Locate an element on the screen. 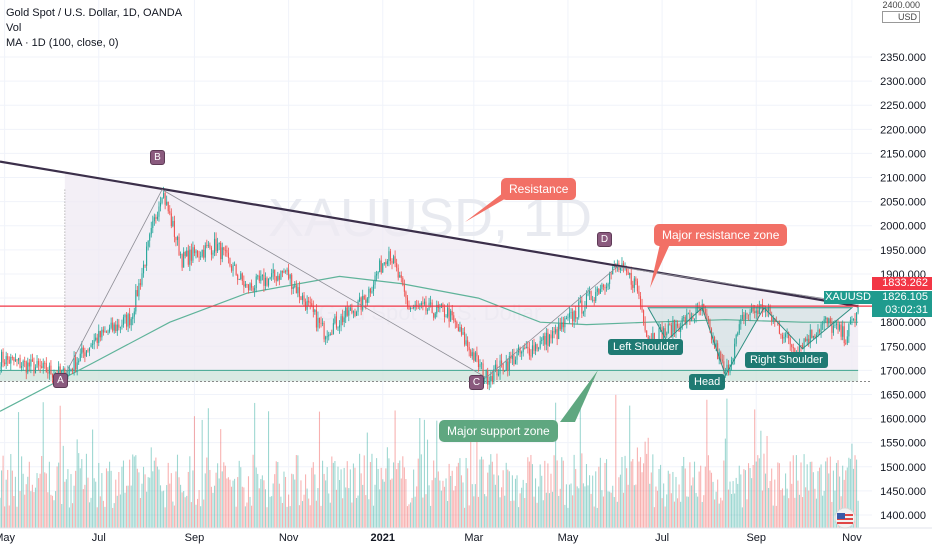 The height and width of the screenshot is (550, 932). legend-symbol: Gold Spot / U.S. Dollar, 1D, OANDA is located at coordinates (94, 13).